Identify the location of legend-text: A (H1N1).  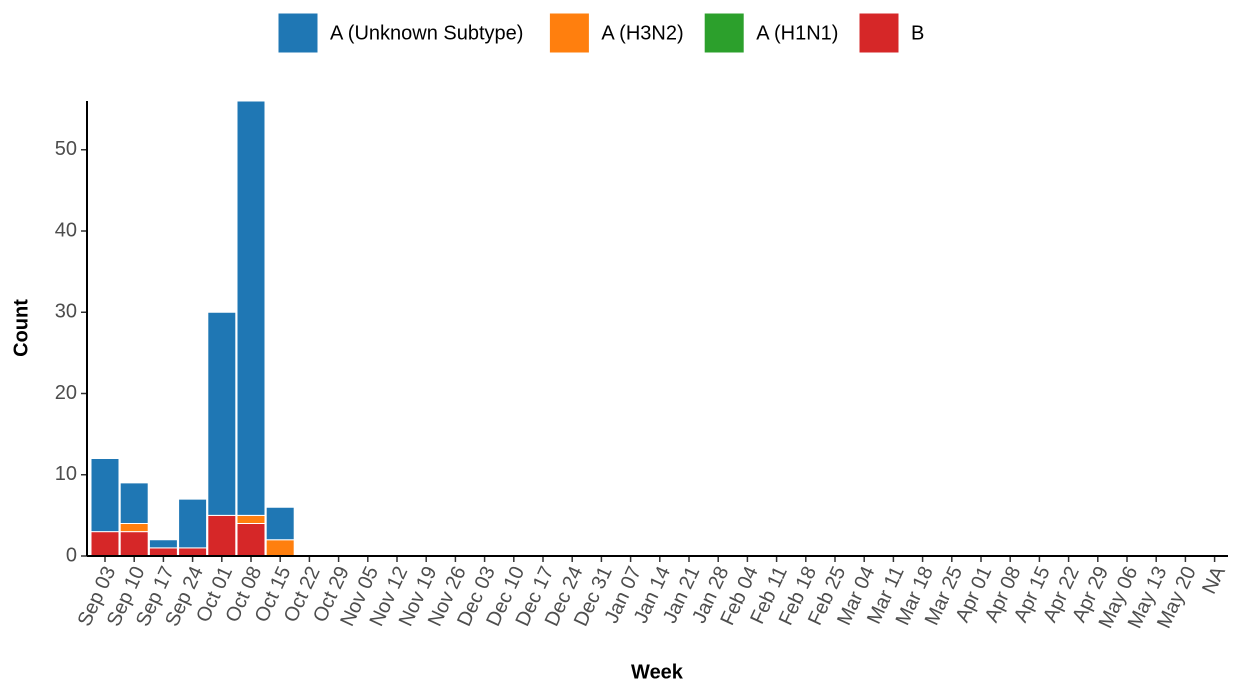
(797, 33).